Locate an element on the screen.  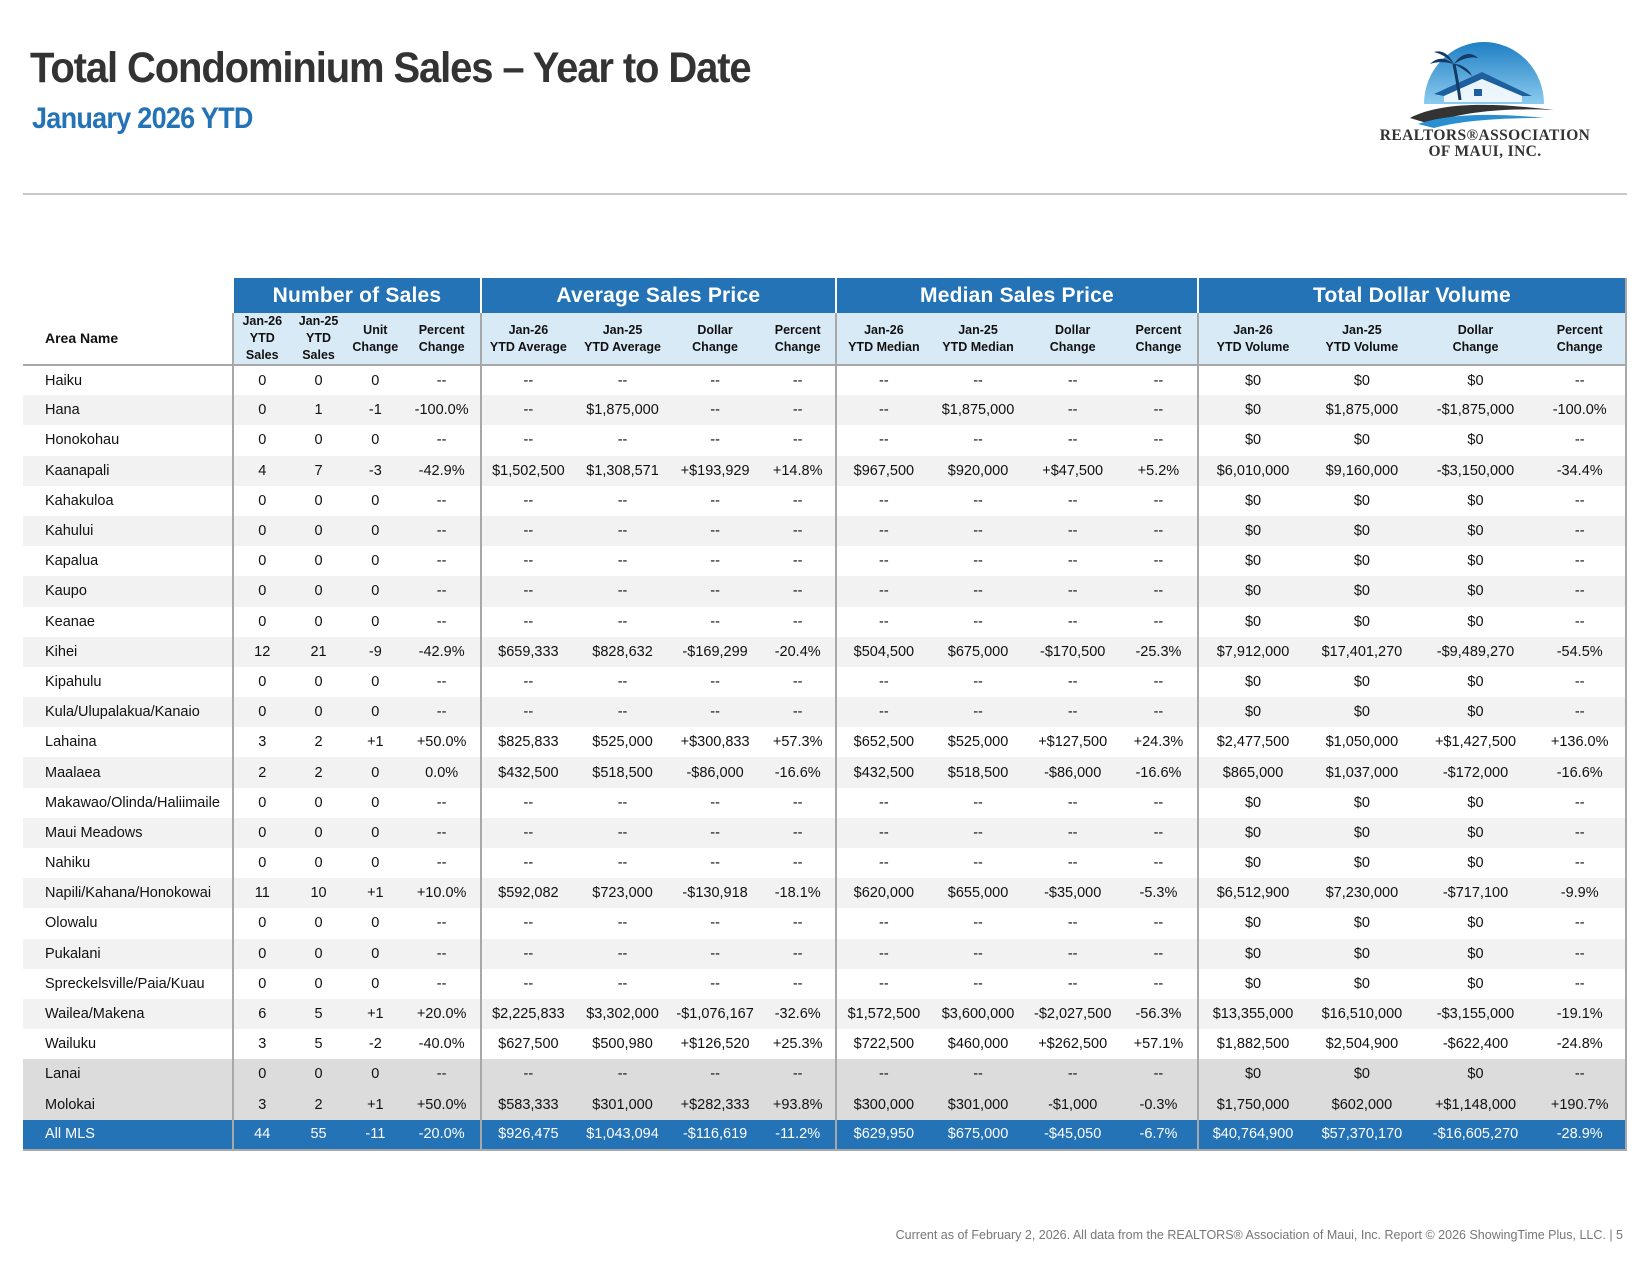
table-cell: -19.1% is located at coordinates (1580, 1014).